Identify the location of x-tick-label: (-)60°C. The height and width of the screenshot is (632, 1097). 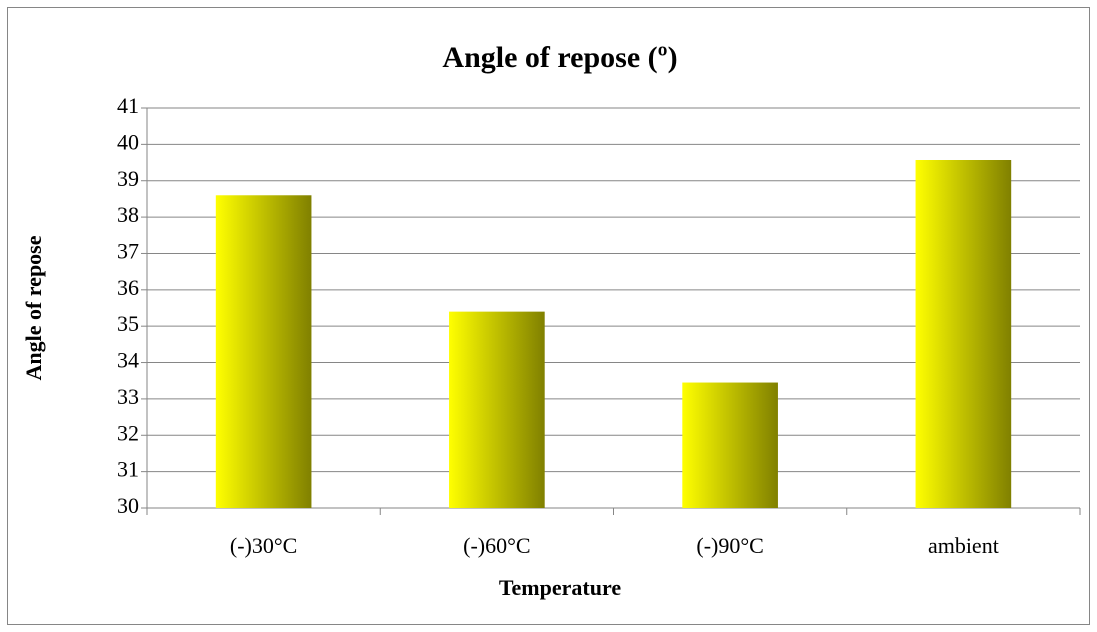
(496, 545).